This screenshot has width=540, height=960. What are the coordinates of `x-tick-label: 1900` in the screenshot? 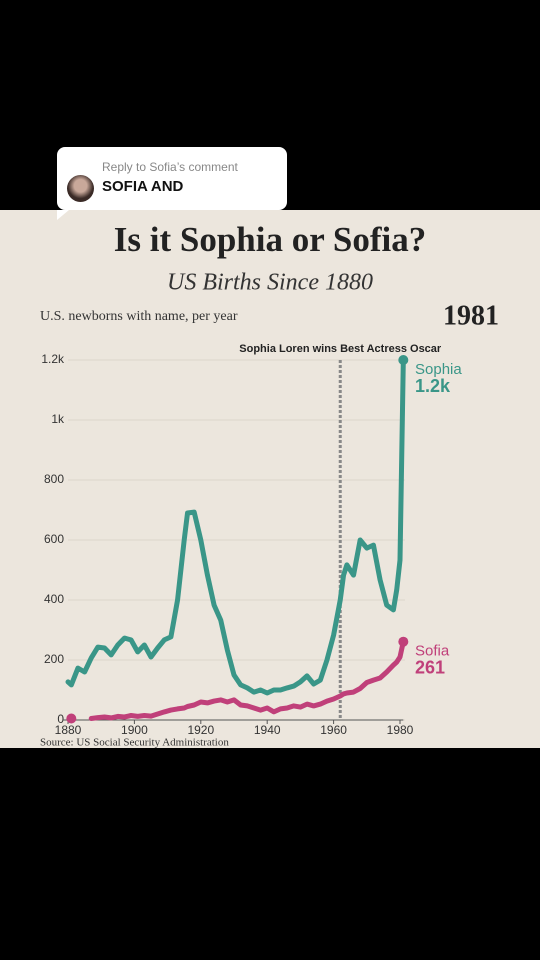 It's located at (134, 730).